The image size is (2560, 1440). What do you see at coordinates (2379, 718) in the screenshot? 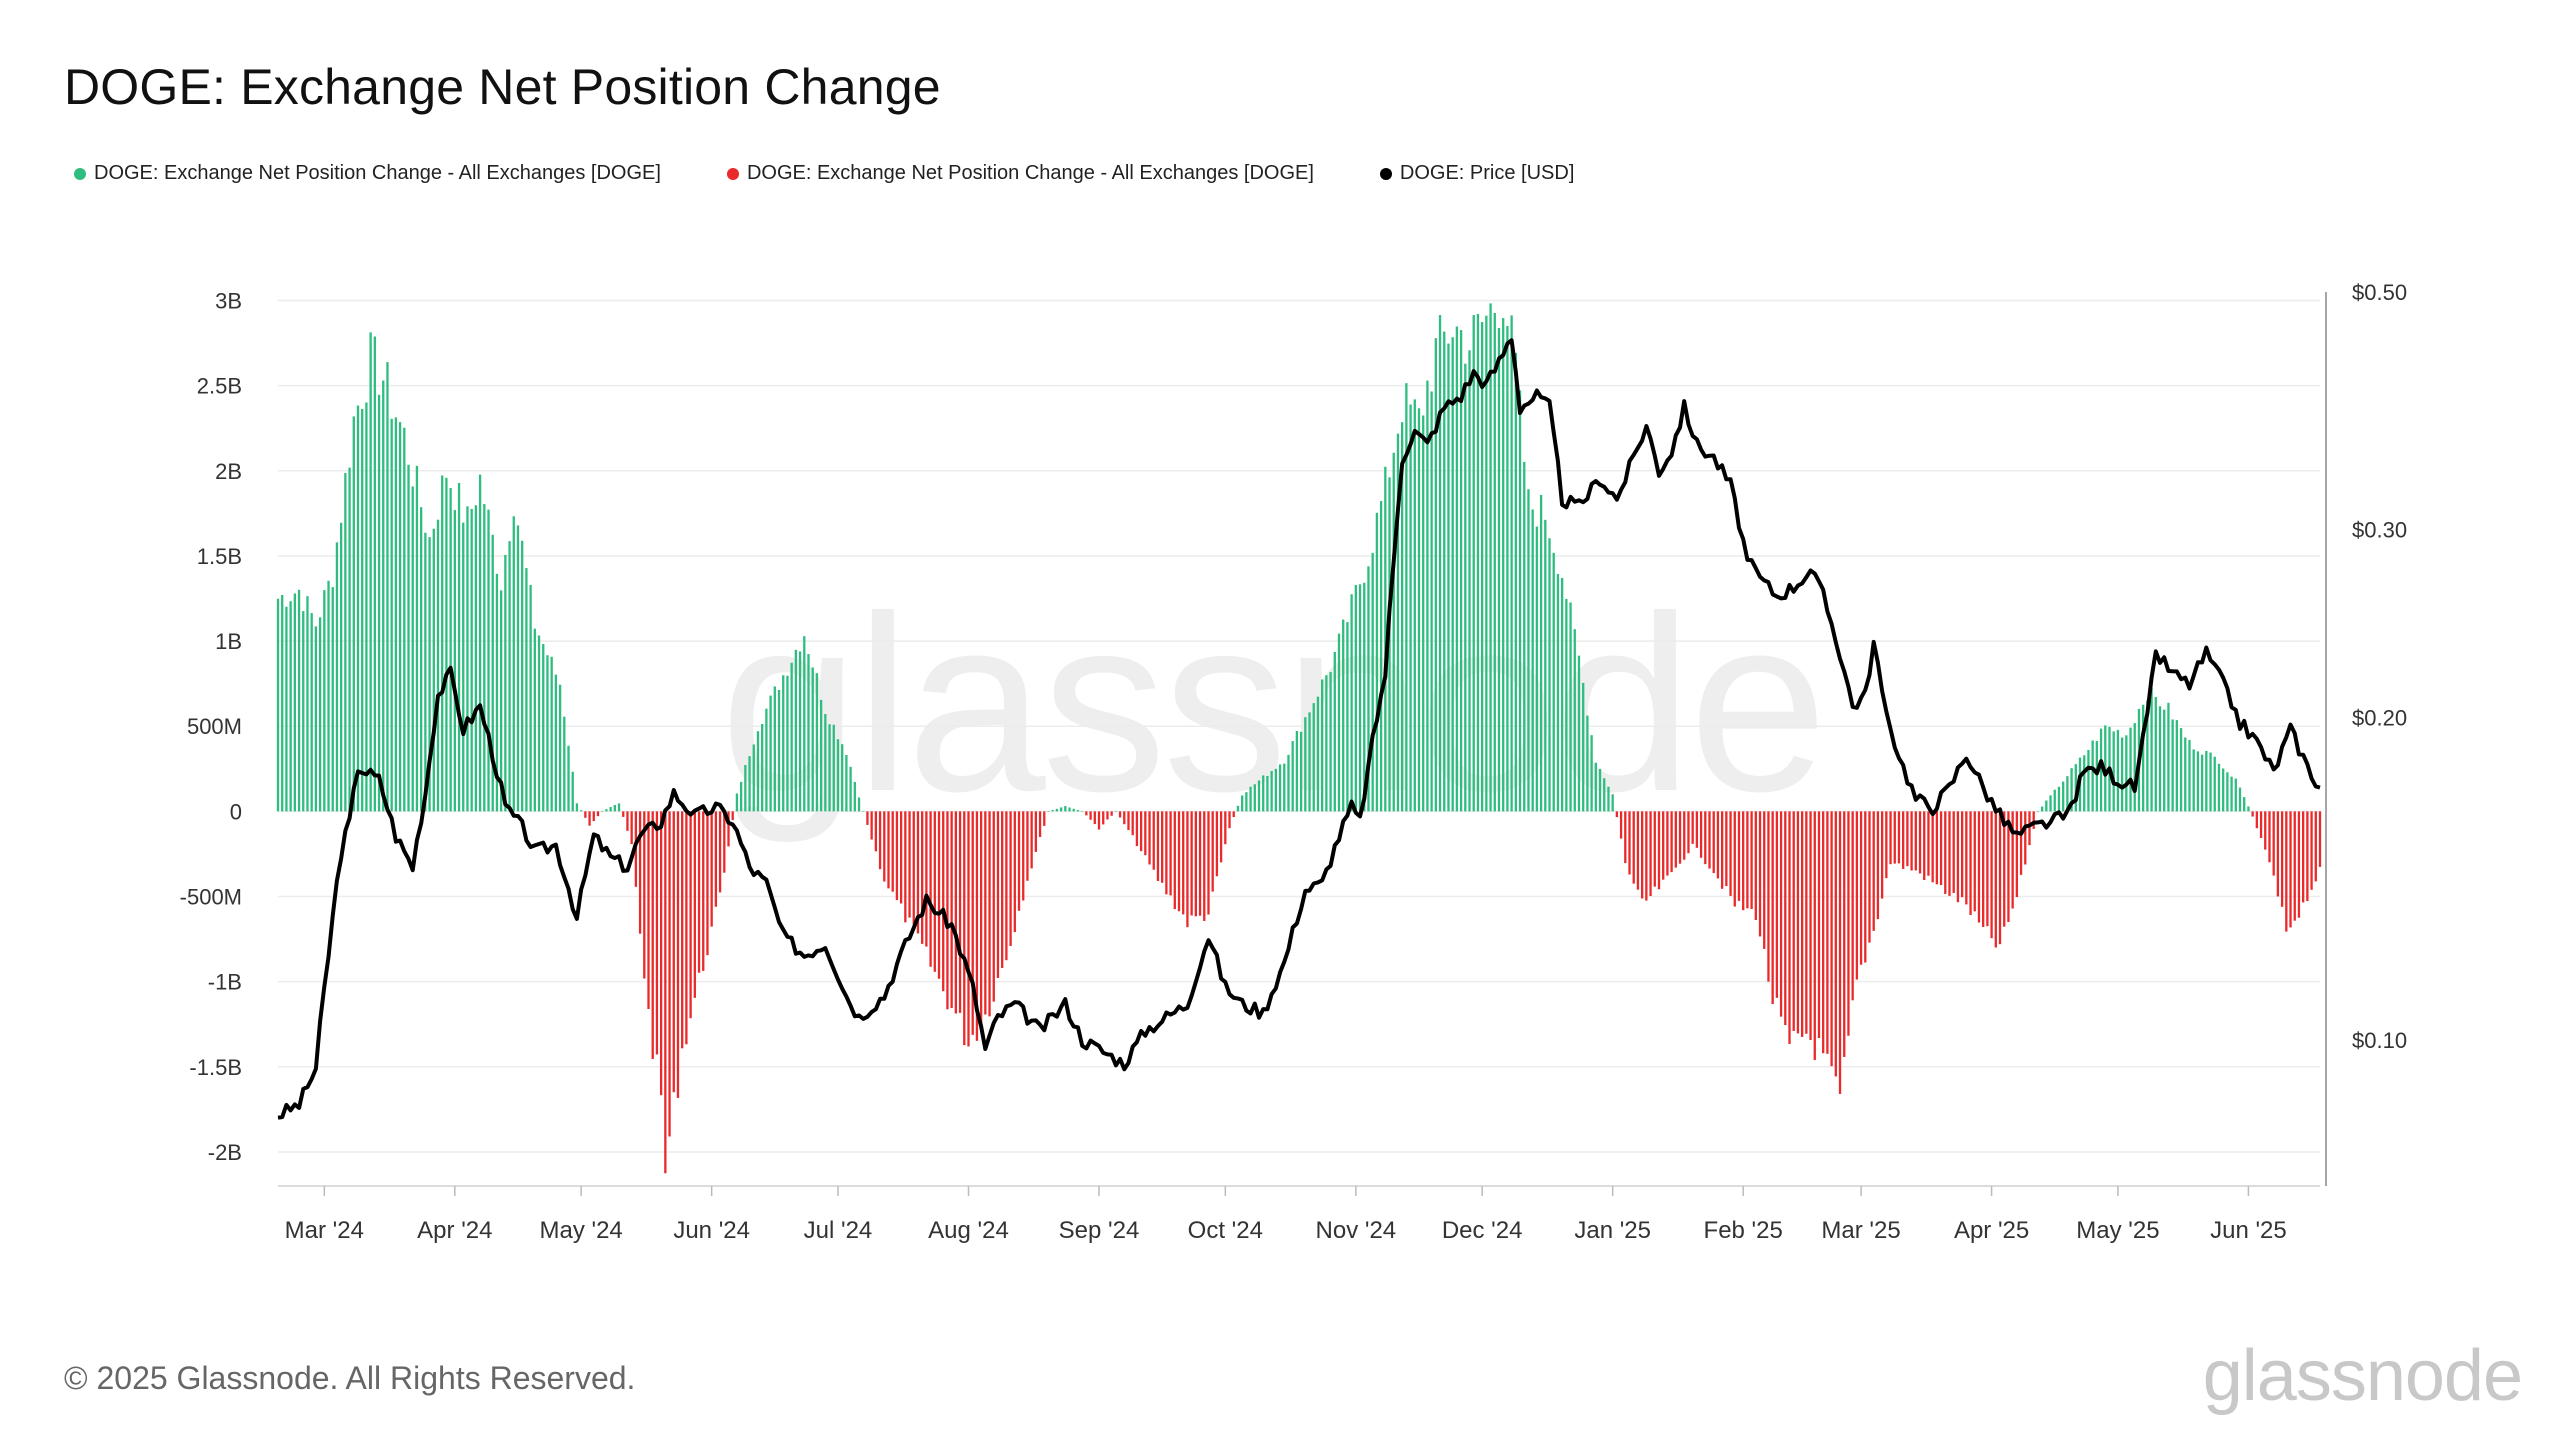
I see `right-tick-label: $0.20` at bounding box center [2379, 718].